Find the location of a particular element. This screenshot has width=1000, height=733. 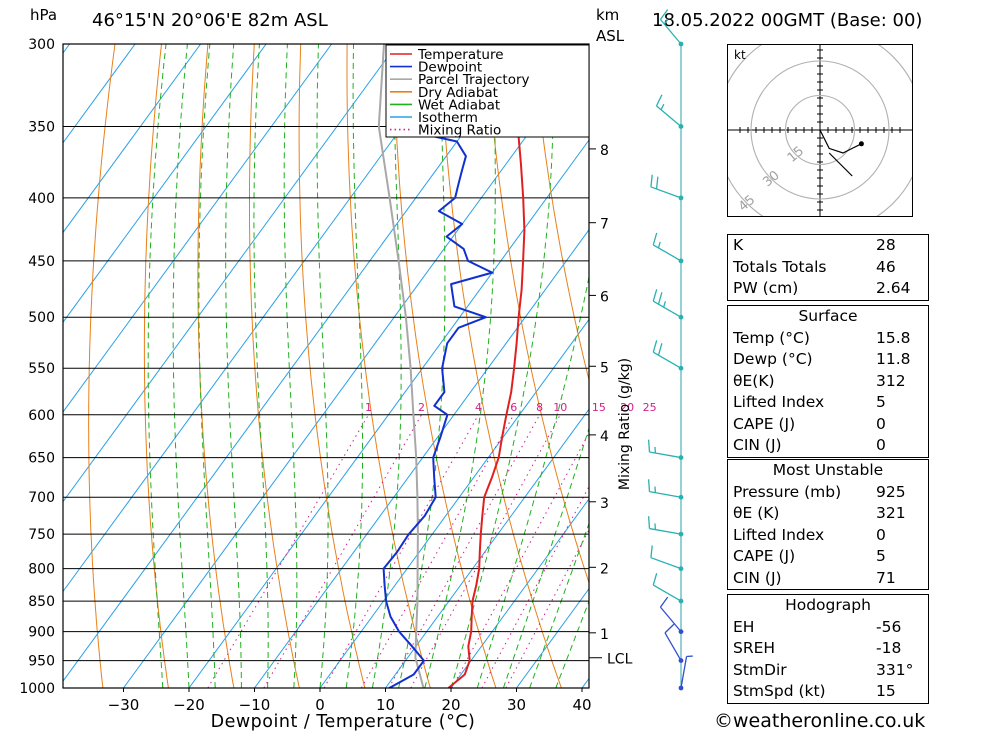

mixing-ratio-label: 25 is located at coordinates (650, 407).